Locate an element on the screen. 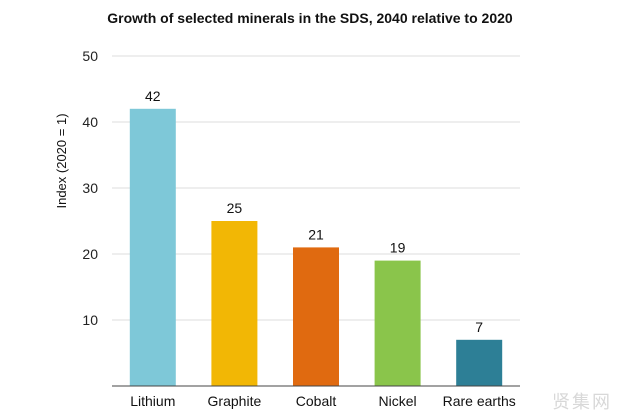 The width and height of the screenshot is (620, 416). category-label: Graphite is located at coordinates (235, 401).